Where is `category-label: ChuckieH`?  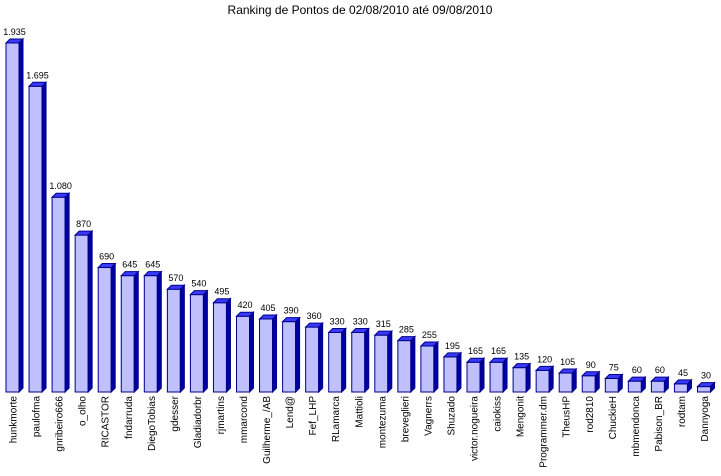 category-label: ChuckieH is located at coordinates (613, 417).